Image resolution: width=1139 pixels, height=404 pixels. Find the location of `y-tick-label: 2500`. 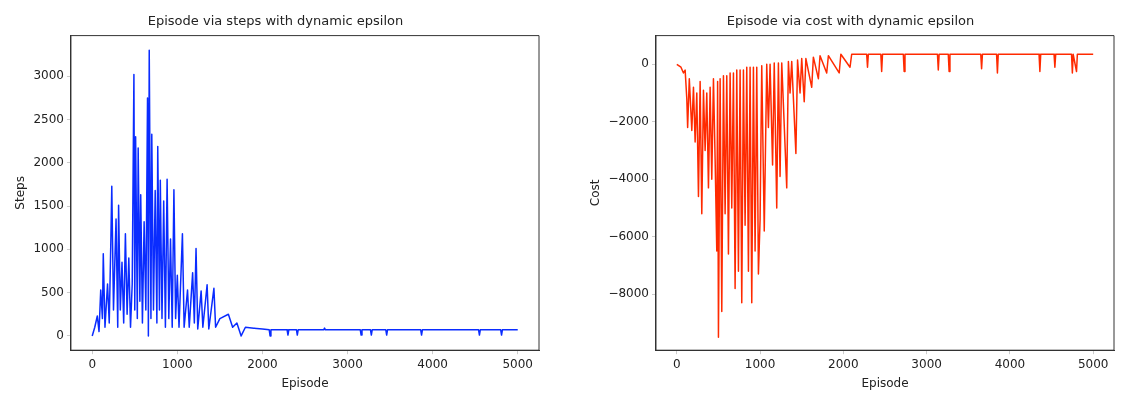

y-tick-label: 2500 is located at coordinates (48, 118).